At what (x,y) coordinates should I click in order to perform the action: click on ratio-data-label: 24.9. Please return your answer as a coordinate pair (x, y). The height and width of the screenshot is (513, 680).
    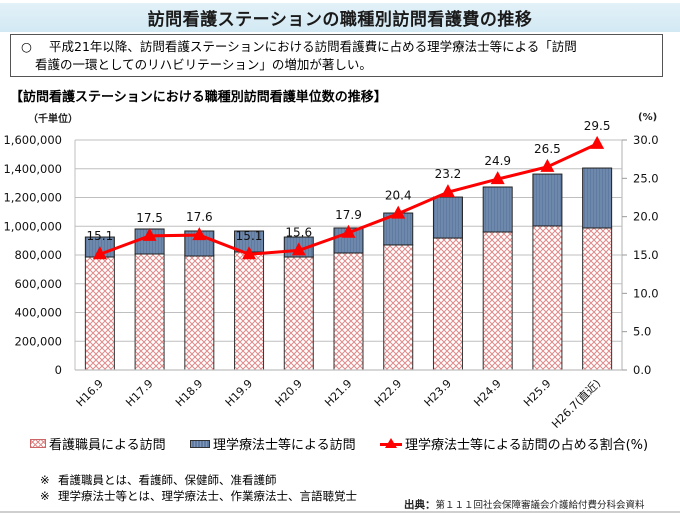
    Looking at the image, I should click on (497, 161).